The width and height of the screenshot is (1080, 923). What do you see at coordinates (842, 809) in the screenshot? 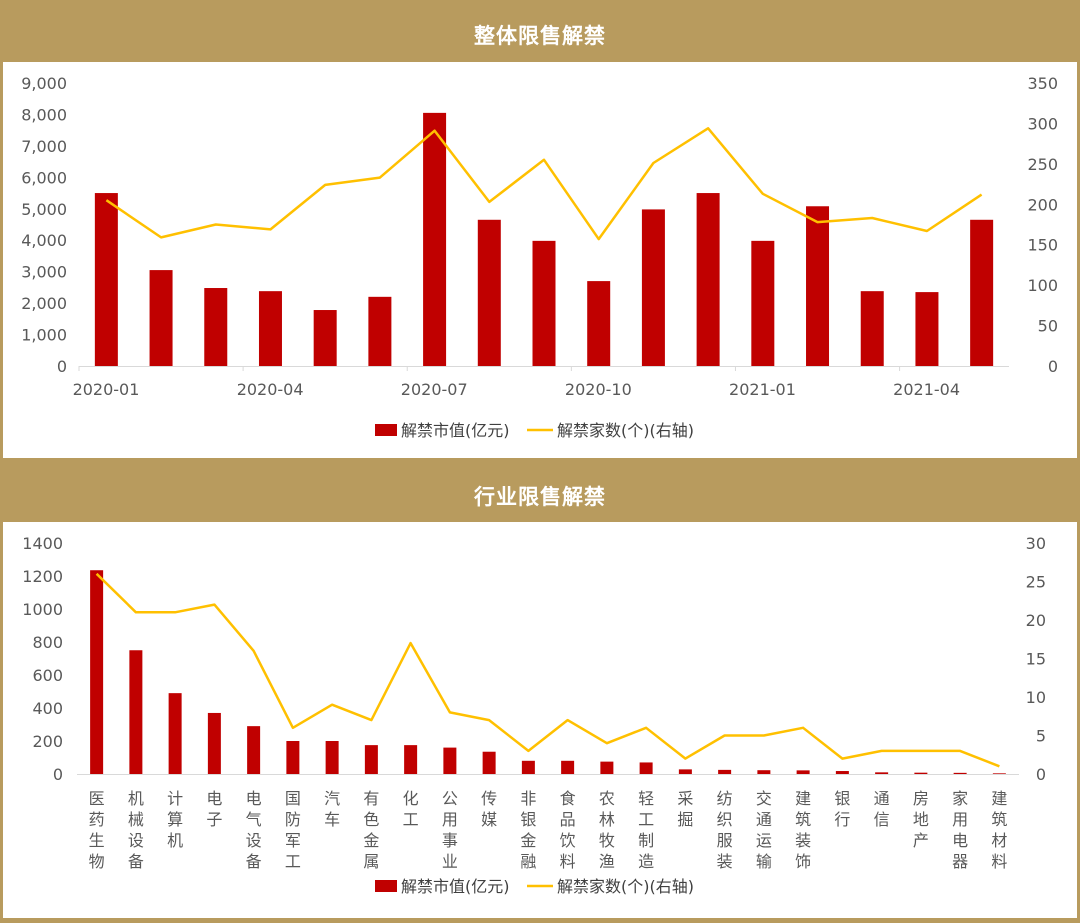
I see `x-tick-label: 银行` at bounding box center [842, 809].